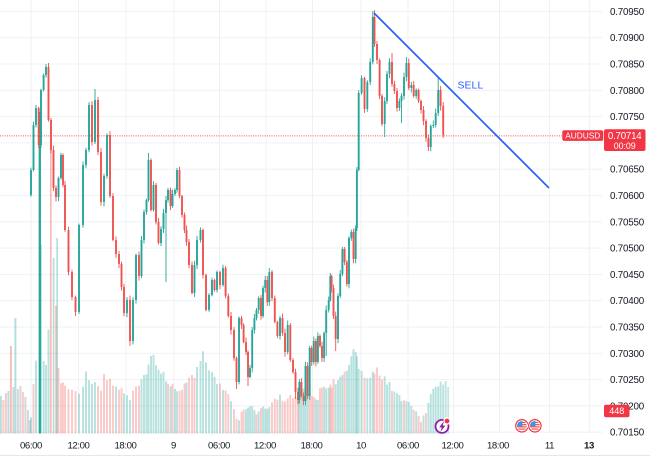  What do you see at coordinates (627, 433) in the screenshot?
I see `svg-text: 0.70150` at bounding box center [627, 433].